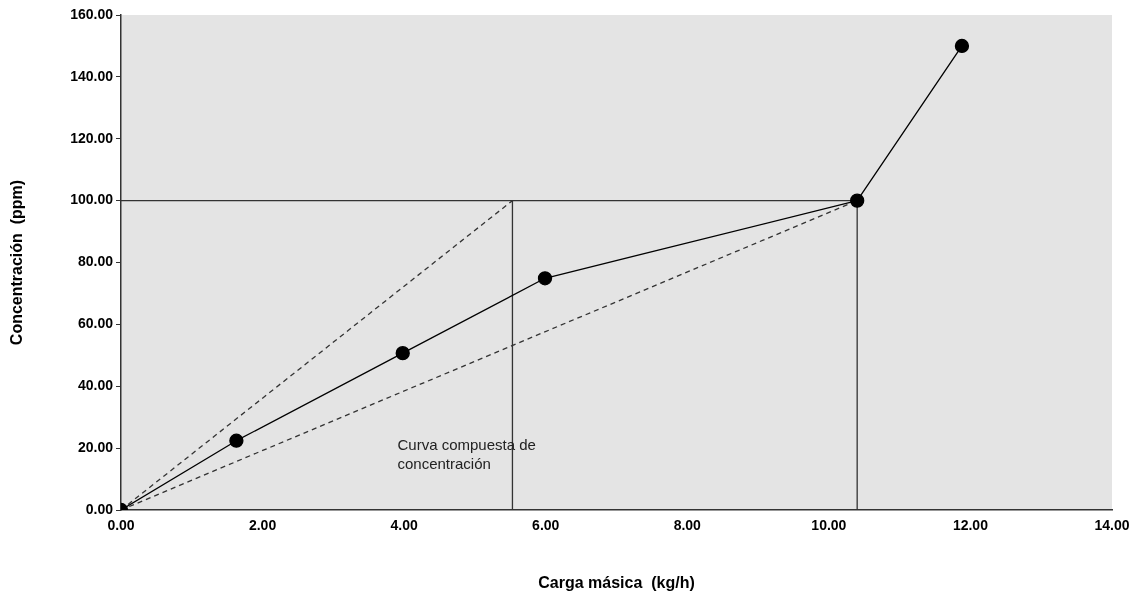 The width and height of the screenshot is (1134, 597). What do you see at coordinates (404, 525) in the screenshot?
I see `x-tick-label: 4.00` at bounding box center [404, 525].